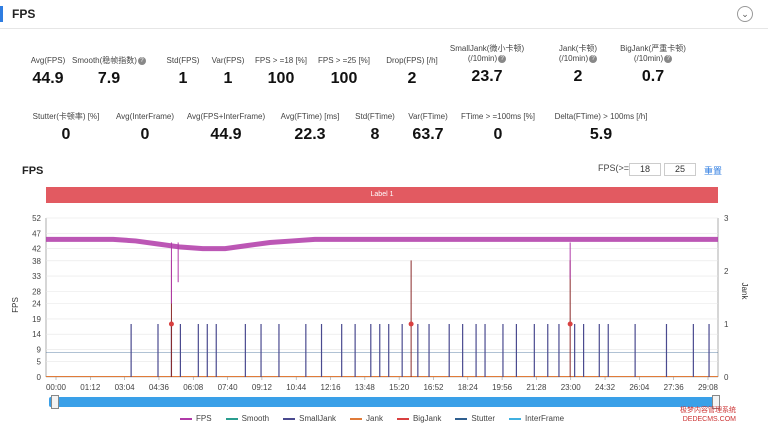 This screenshot has height=430, width=768. Describe the element at coordinates (262, 387) in the screenshot. I see `x-tick-label: 09:12` at that location.